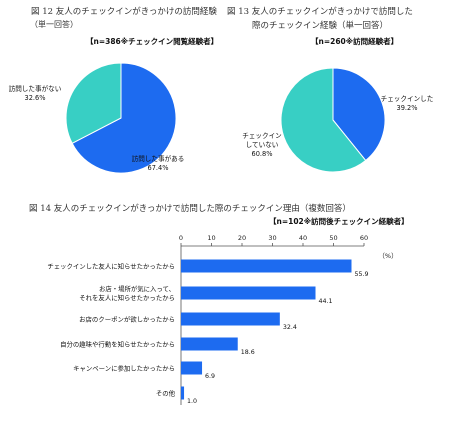 The image size is (450, 439). What do you see at coordinates (242, 238) in the screenshot?
I see `x-tick-label-2: 20` at bounding box center [242, 238].